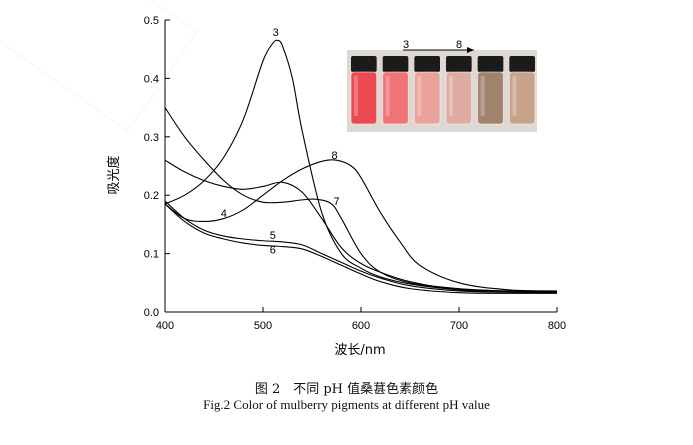 The height and width of the screenshot is (445, 693). Describe the element at coordinates (557, 326) in the screenshot. I see `x-tick-label: 800` at that location.